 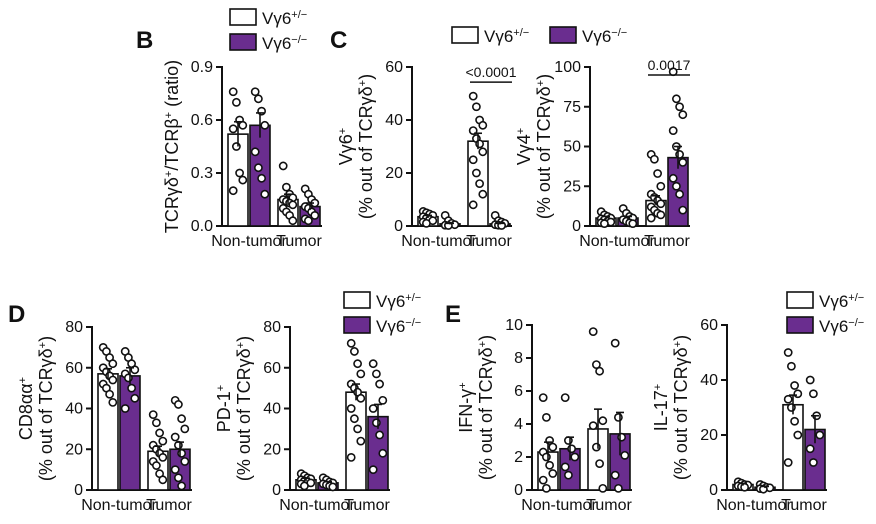 What do you see at coordinates (202, 173) in the screenshot?
I see `y-tick-label: 0.3` at bounding box center [202, 173].